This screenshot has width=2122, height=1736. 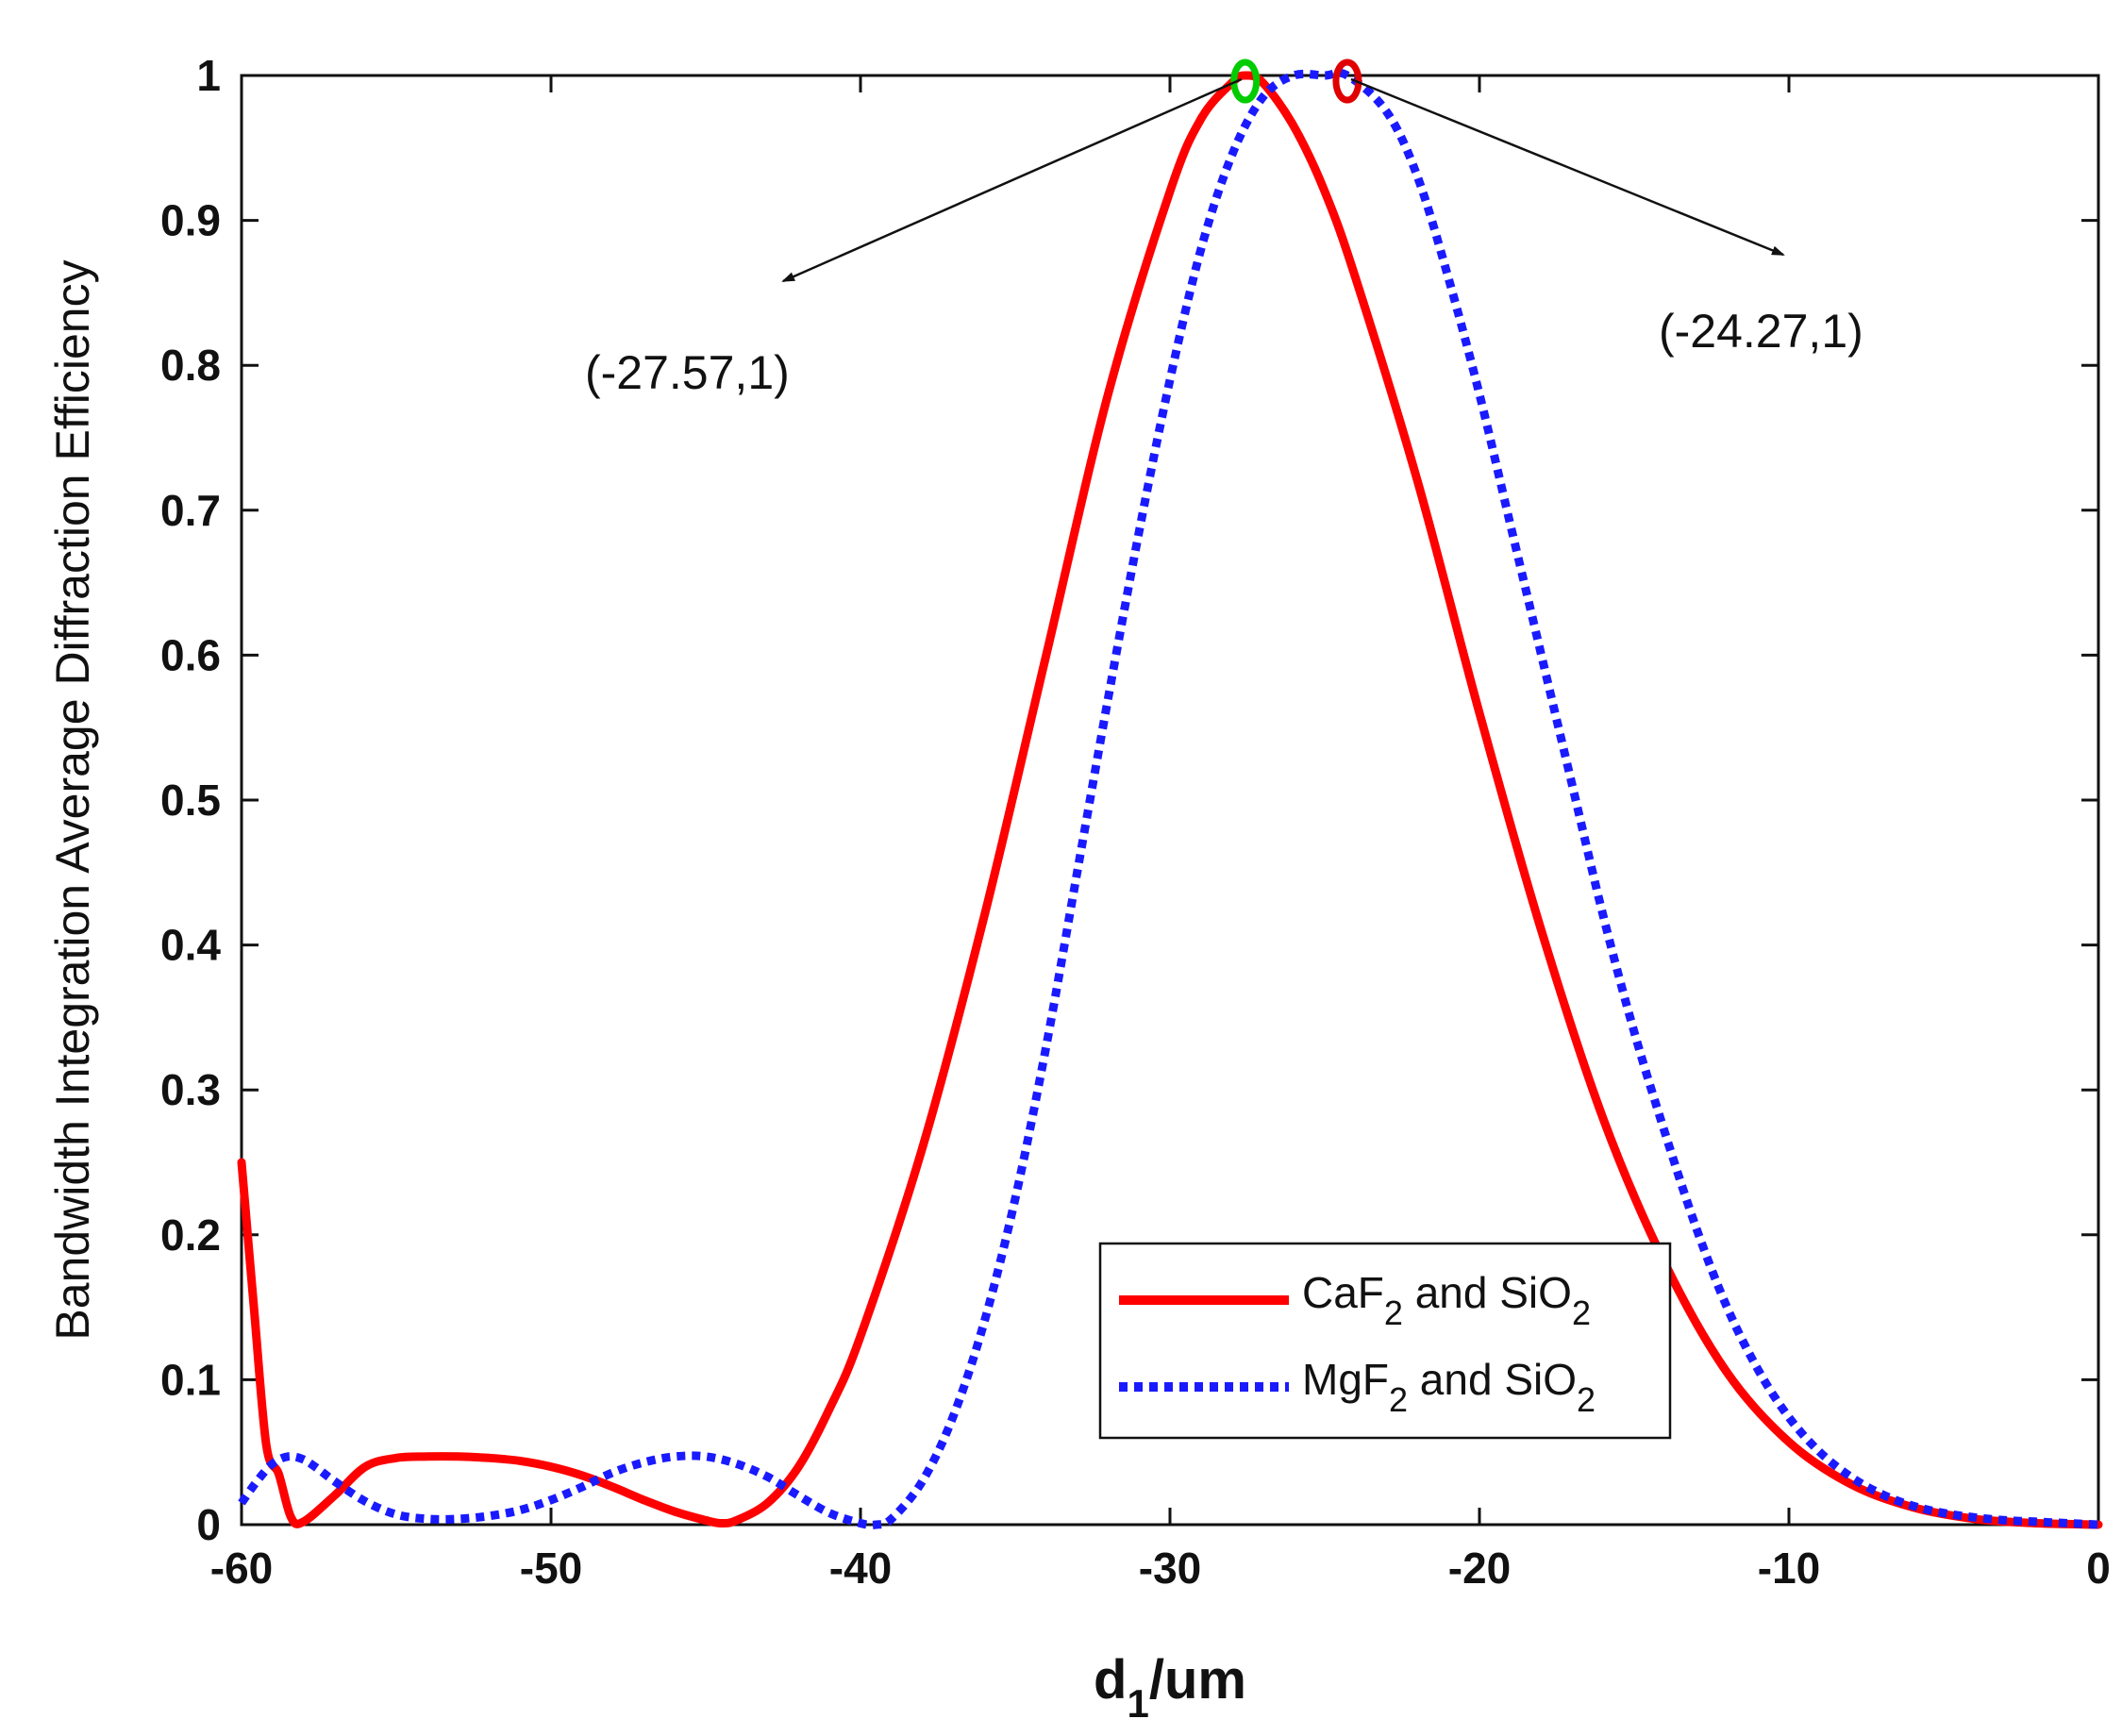 What do you see at coordinates (1789, 1568) in the screenshot?
I see `x-tick-label: -10` at bounding box center [1789, 1568].